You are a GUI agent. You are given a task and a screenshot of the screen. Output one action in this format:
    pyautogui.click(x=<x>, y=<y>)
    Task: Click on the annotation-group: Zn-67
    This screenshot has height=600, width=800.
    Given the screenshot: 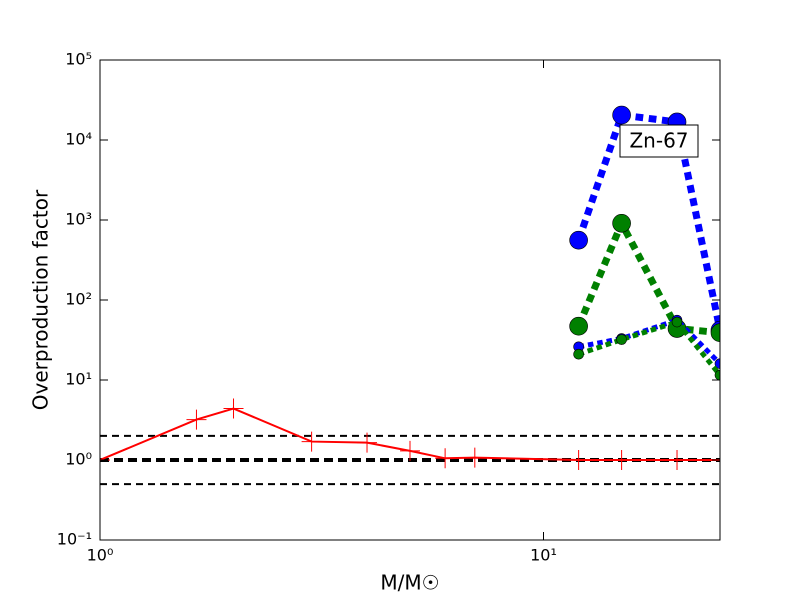 What is the action you would take?
    pyautogui.click(x=659, y=141)
    